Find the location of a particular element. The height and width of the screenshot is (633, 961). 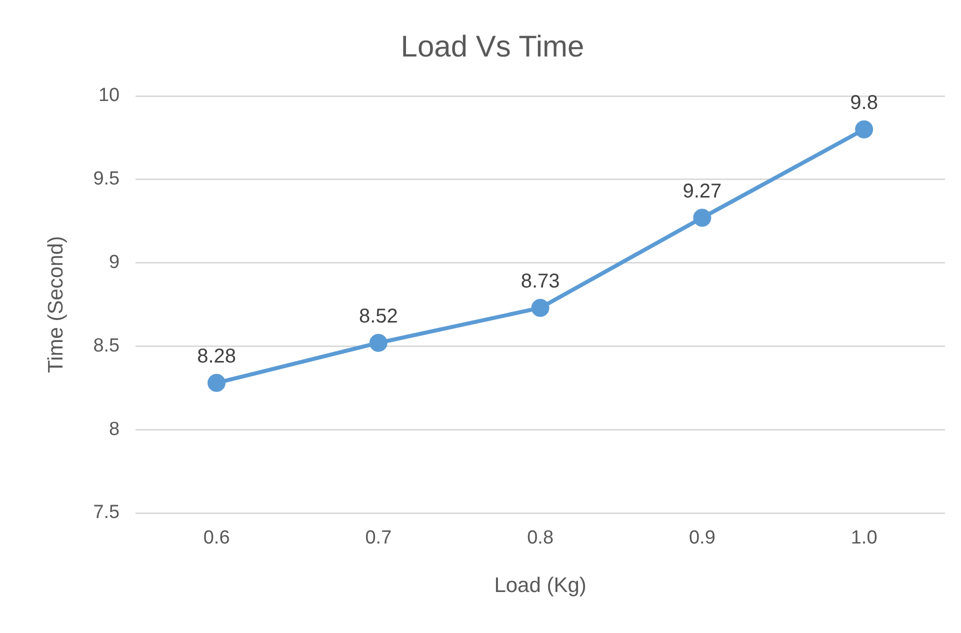

chart-title: Load Vs Time is located at coordinates (492, 47).